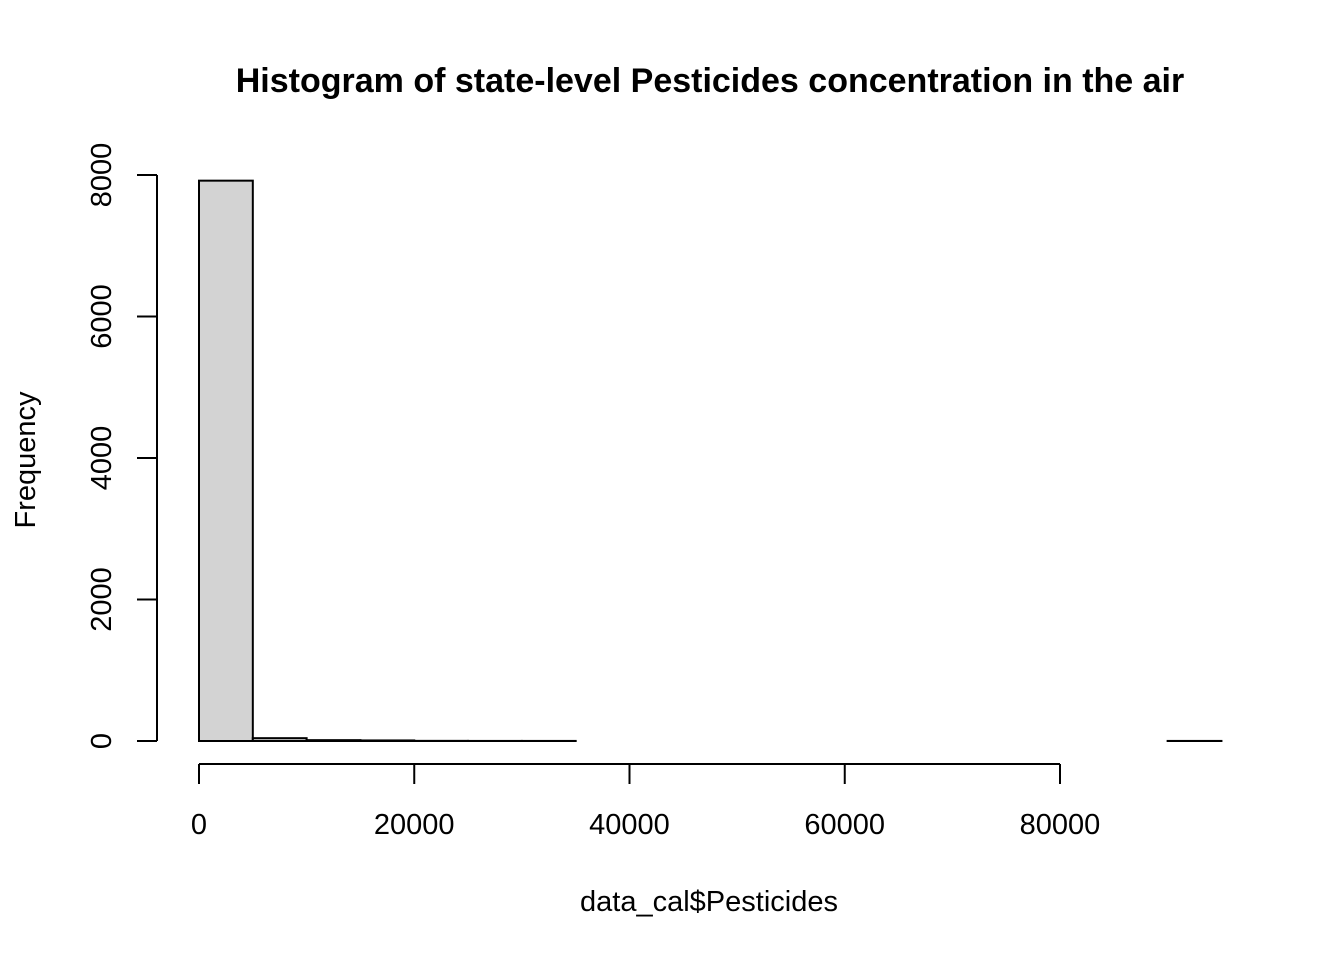 The width and height of the screenshot is (1344, 960). What do you see at coordinates (199, 825) in the screenshot?
I see `x-tick-label-0: 0` at bounding box center [199, 825].